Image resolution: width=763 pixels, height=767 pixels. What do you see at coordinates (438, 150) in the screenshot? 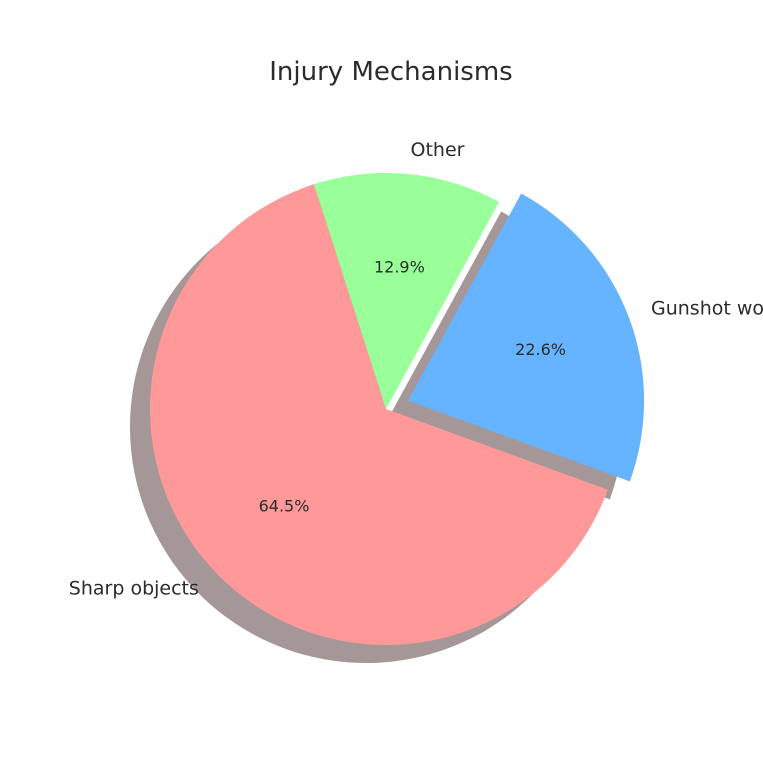
I see `label-other: Other` at bounding box center [438, 150].